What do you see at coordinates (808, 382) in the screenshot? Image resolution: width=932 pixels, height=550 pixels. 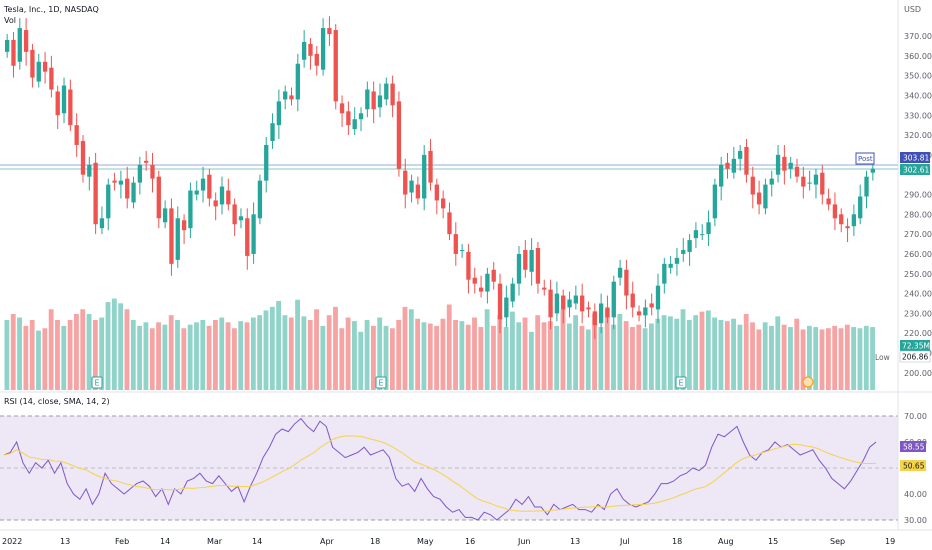 I see `split-marker-icon` at bounding box center [808, 382].